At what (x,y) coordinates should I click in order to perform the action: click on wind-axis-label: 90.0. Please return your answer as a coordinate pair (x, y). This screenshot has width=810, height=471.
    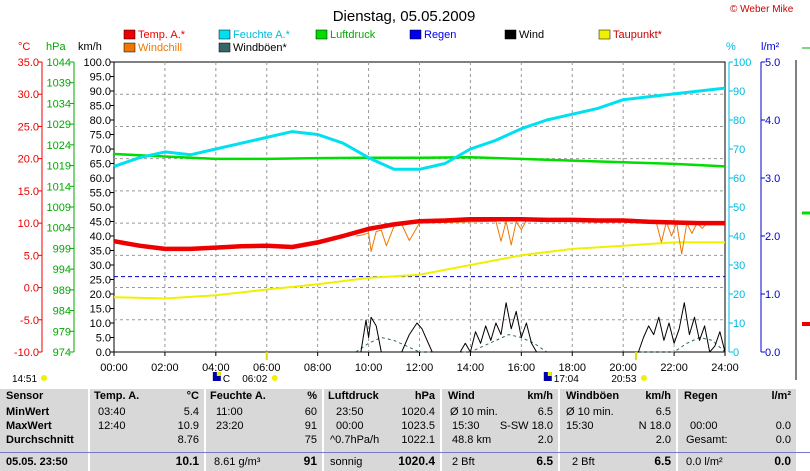
    Looking at the image, I should click on (100, 92).